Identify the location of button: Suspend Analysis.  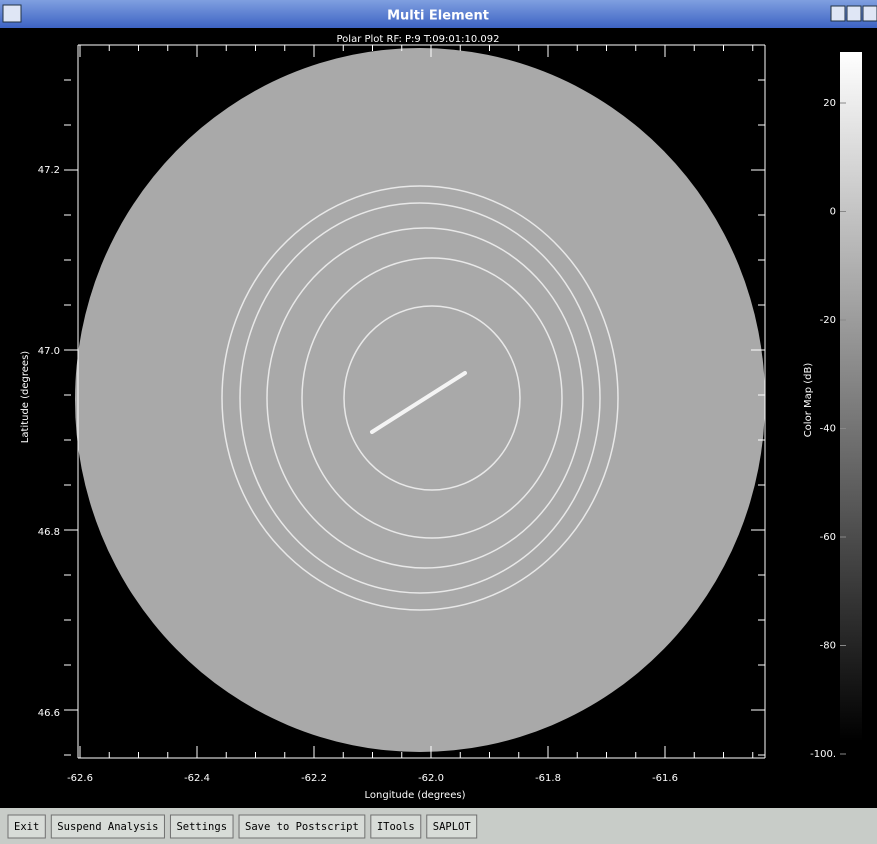
(107, 826).